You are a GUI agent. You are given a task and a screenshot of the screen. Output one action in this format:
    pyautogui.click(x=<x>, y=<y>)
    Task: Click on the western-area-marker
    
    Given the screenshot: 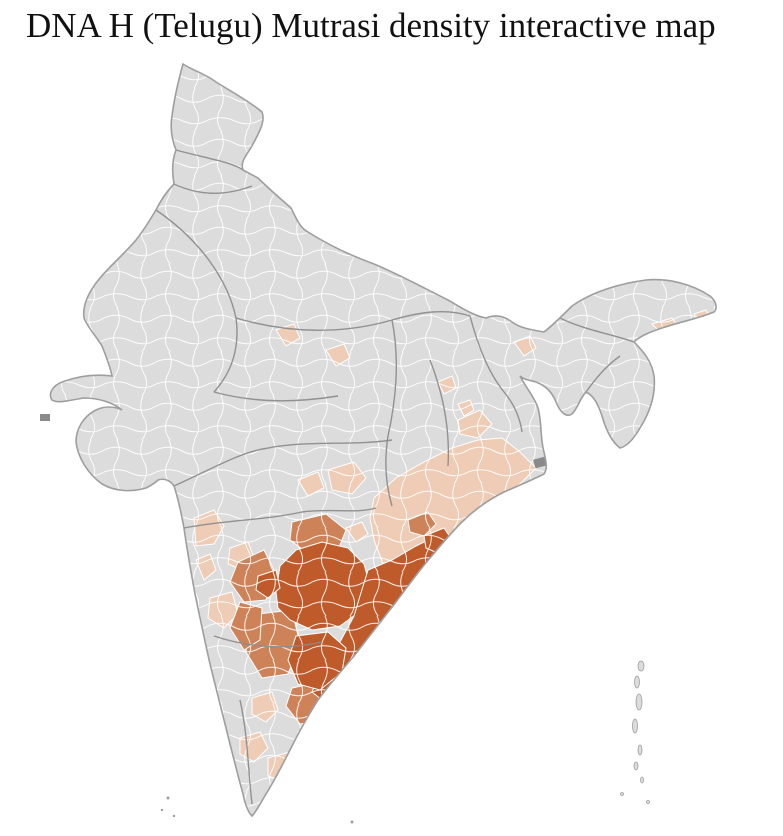 What is the action you would take?
    pyautogui.click(x=45, y=417)
    